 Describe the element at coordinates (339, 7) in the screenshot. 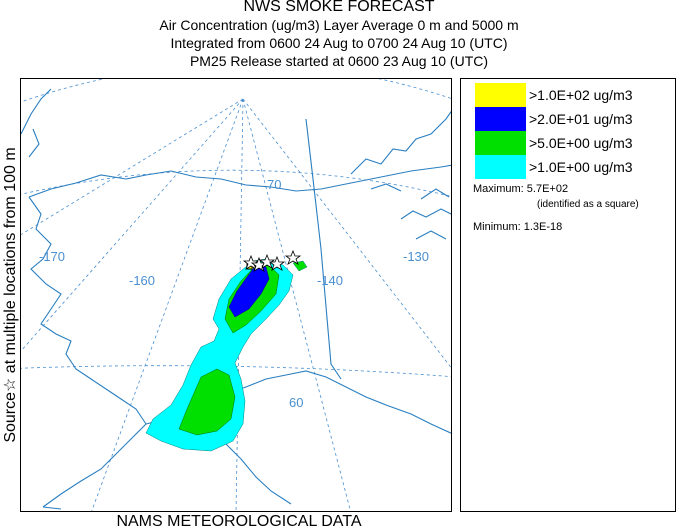

I see `chart-title: NWS SMOKE FORECAST` at that location.